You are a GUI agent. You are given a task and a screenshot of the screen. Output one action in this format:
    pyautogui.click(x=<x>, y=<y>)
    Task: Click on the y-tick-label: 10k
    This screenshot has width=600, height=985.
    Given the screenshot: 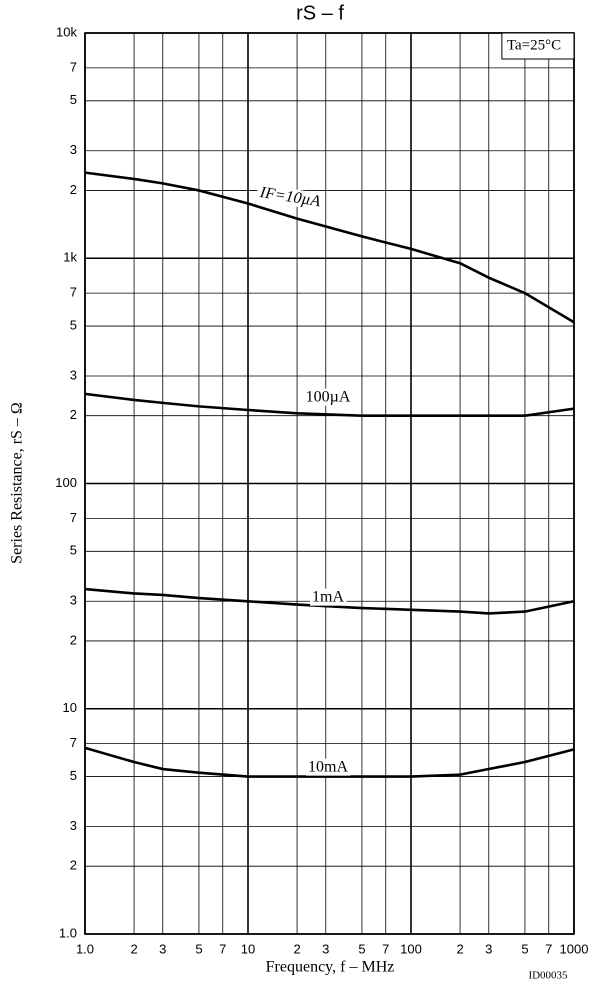 What is the action you would take?
    pyautogui.click(x=66, y=31)
    